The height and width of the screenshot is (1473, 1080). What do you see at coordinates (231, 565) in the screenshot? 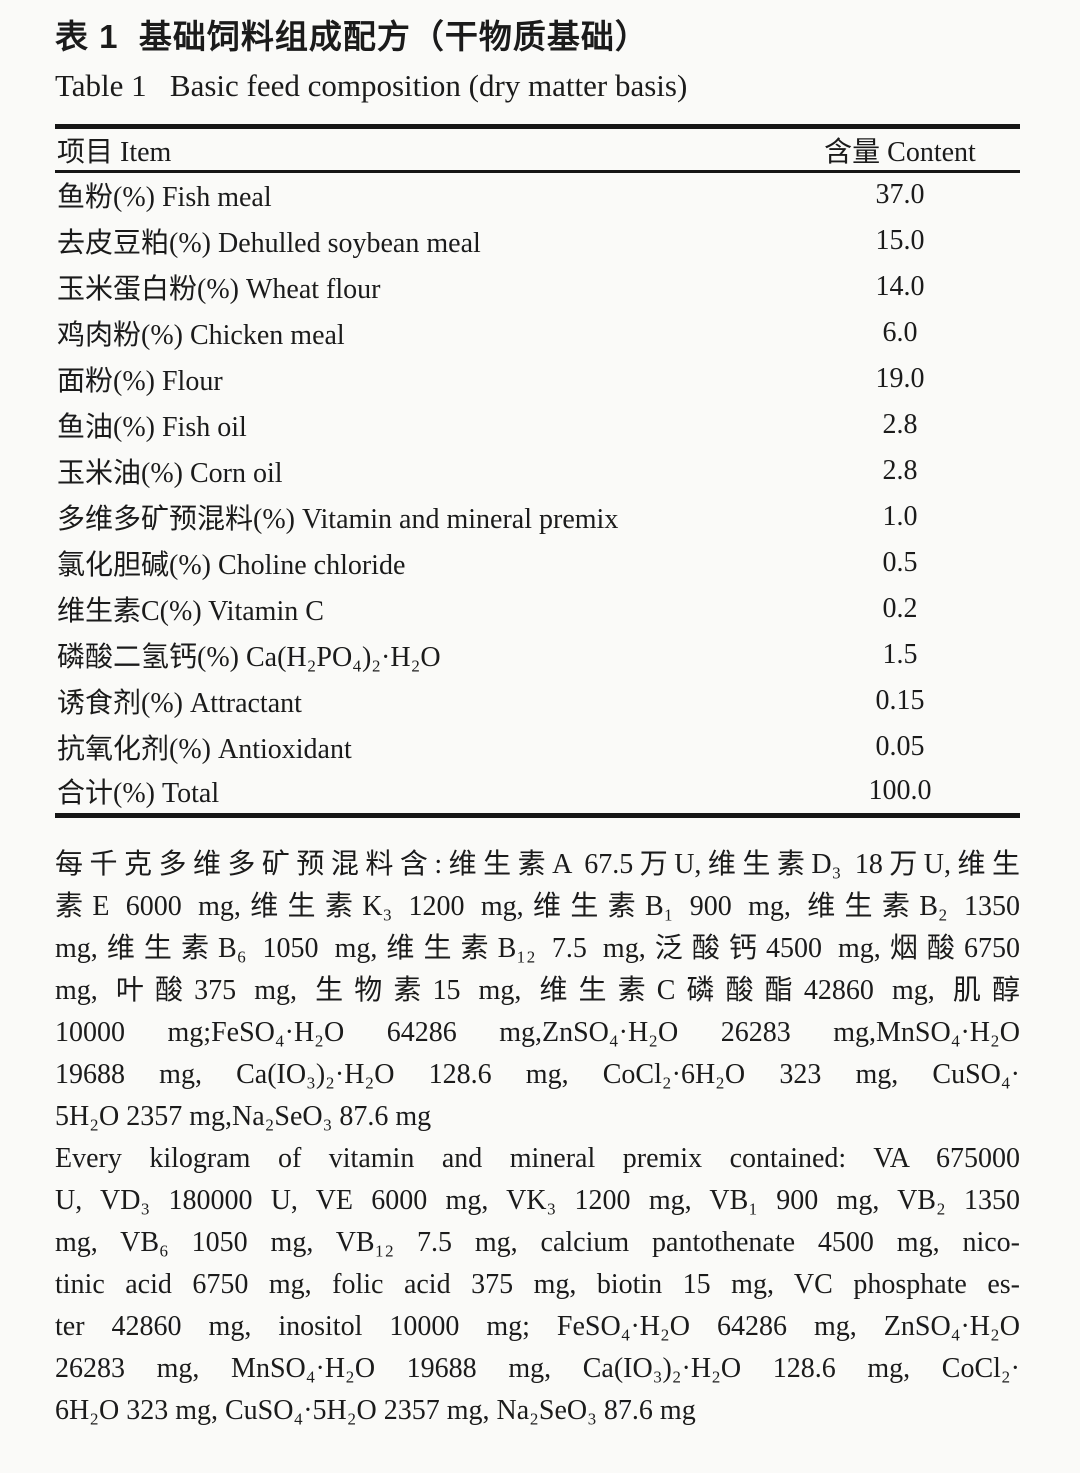
I see `item-cell: 氯化胆碱(%) Choline chloride` at bounding box center [231, 565].